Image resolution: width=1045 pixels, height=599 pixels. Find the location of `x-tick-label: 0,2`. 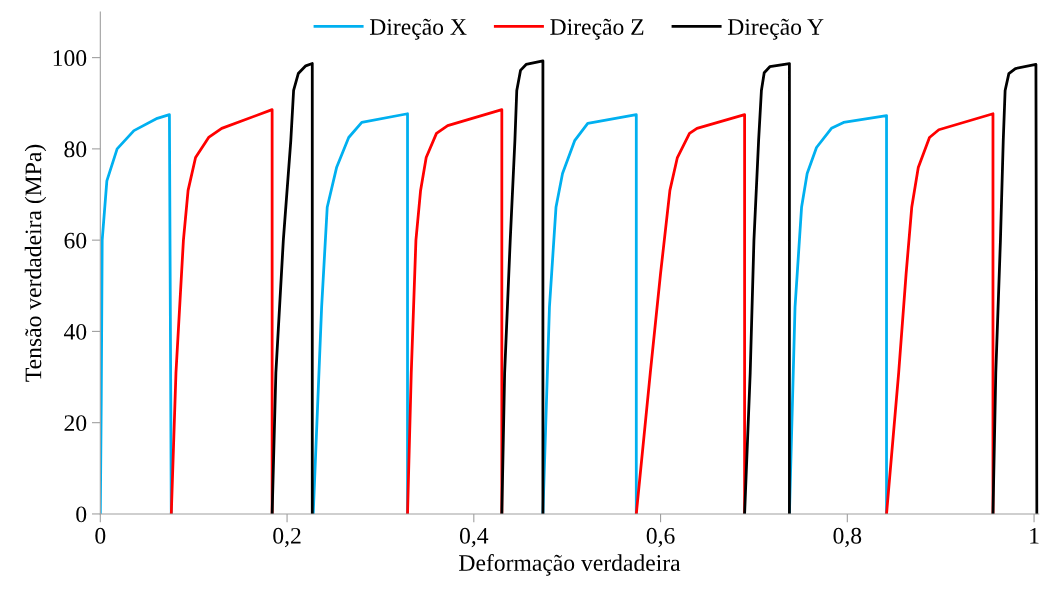

x-tick-label: 0,2 is located at coordinates (287, 537).